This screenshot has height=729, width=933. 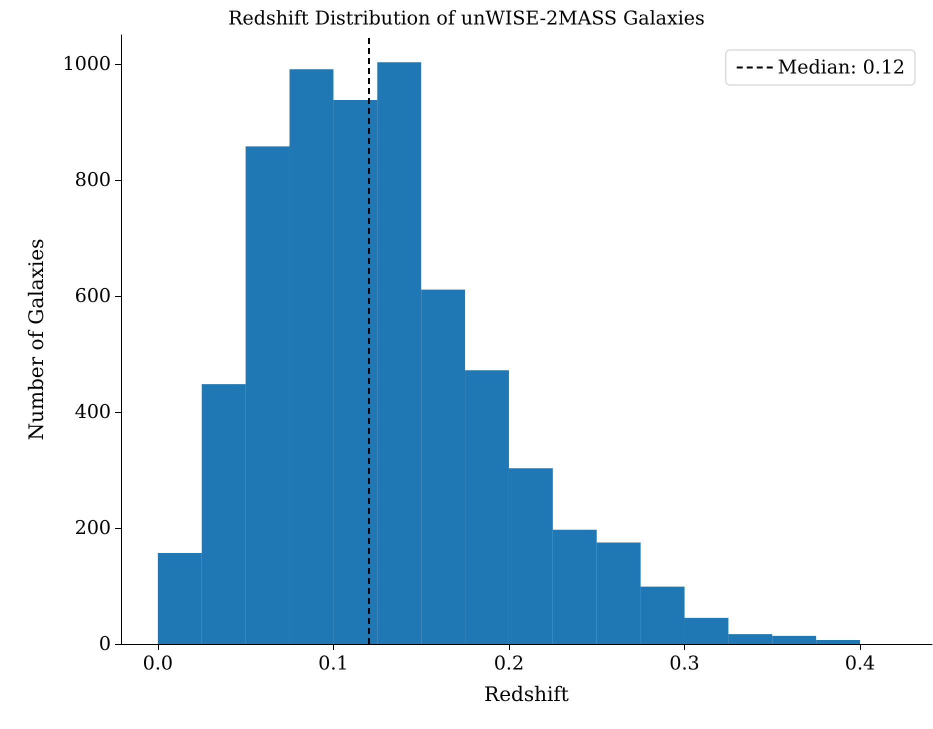 I want to click on x-tick-label: 0.2, so click(x=509, y=663).